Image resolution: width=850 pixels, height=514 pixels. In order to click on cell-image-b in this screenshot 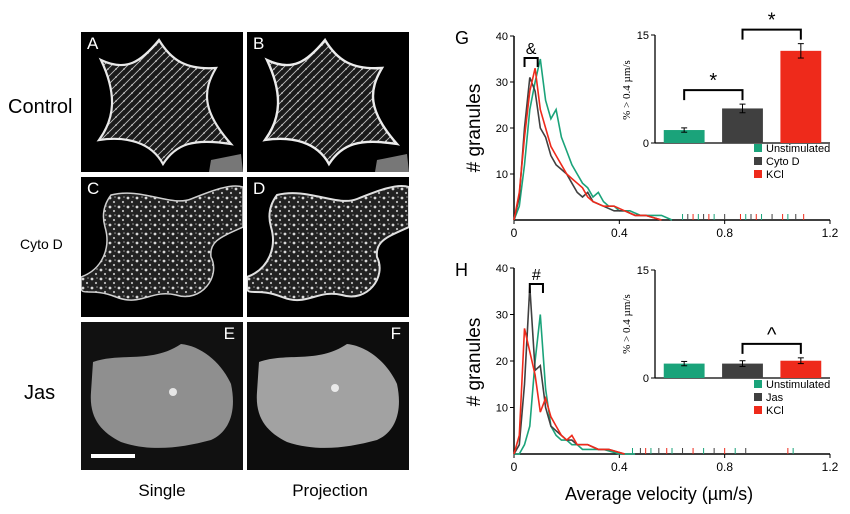, I will do `click(335, 104)`.